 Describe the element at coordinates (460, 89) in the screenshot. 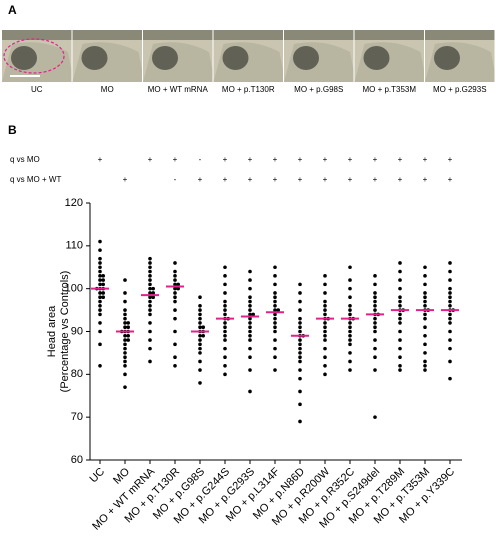

I see `image-label: MO + p.G293S` at that location.